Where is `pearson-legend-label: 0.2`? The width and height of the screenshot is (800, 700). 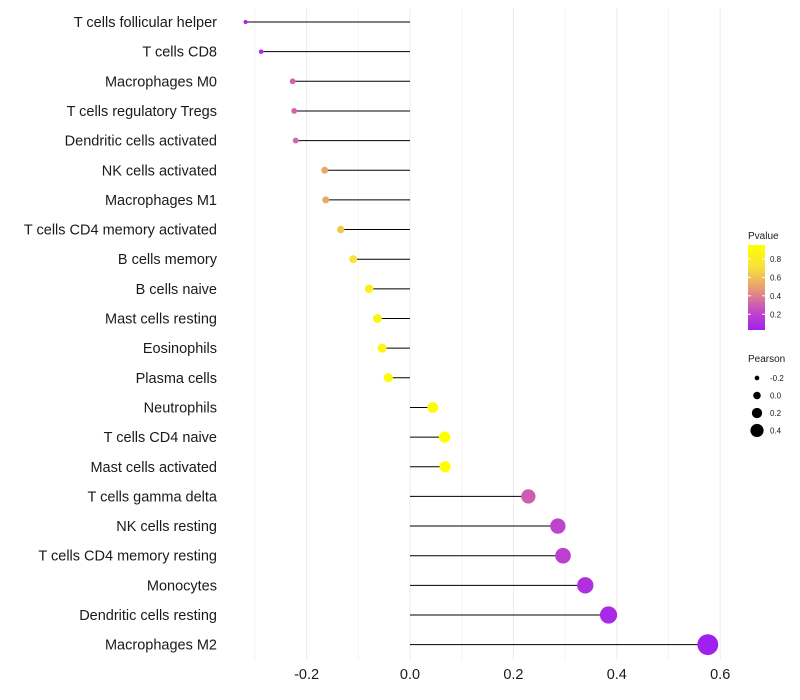 pearson-legend-label: 0.2 is located at coordinates (776, 413).